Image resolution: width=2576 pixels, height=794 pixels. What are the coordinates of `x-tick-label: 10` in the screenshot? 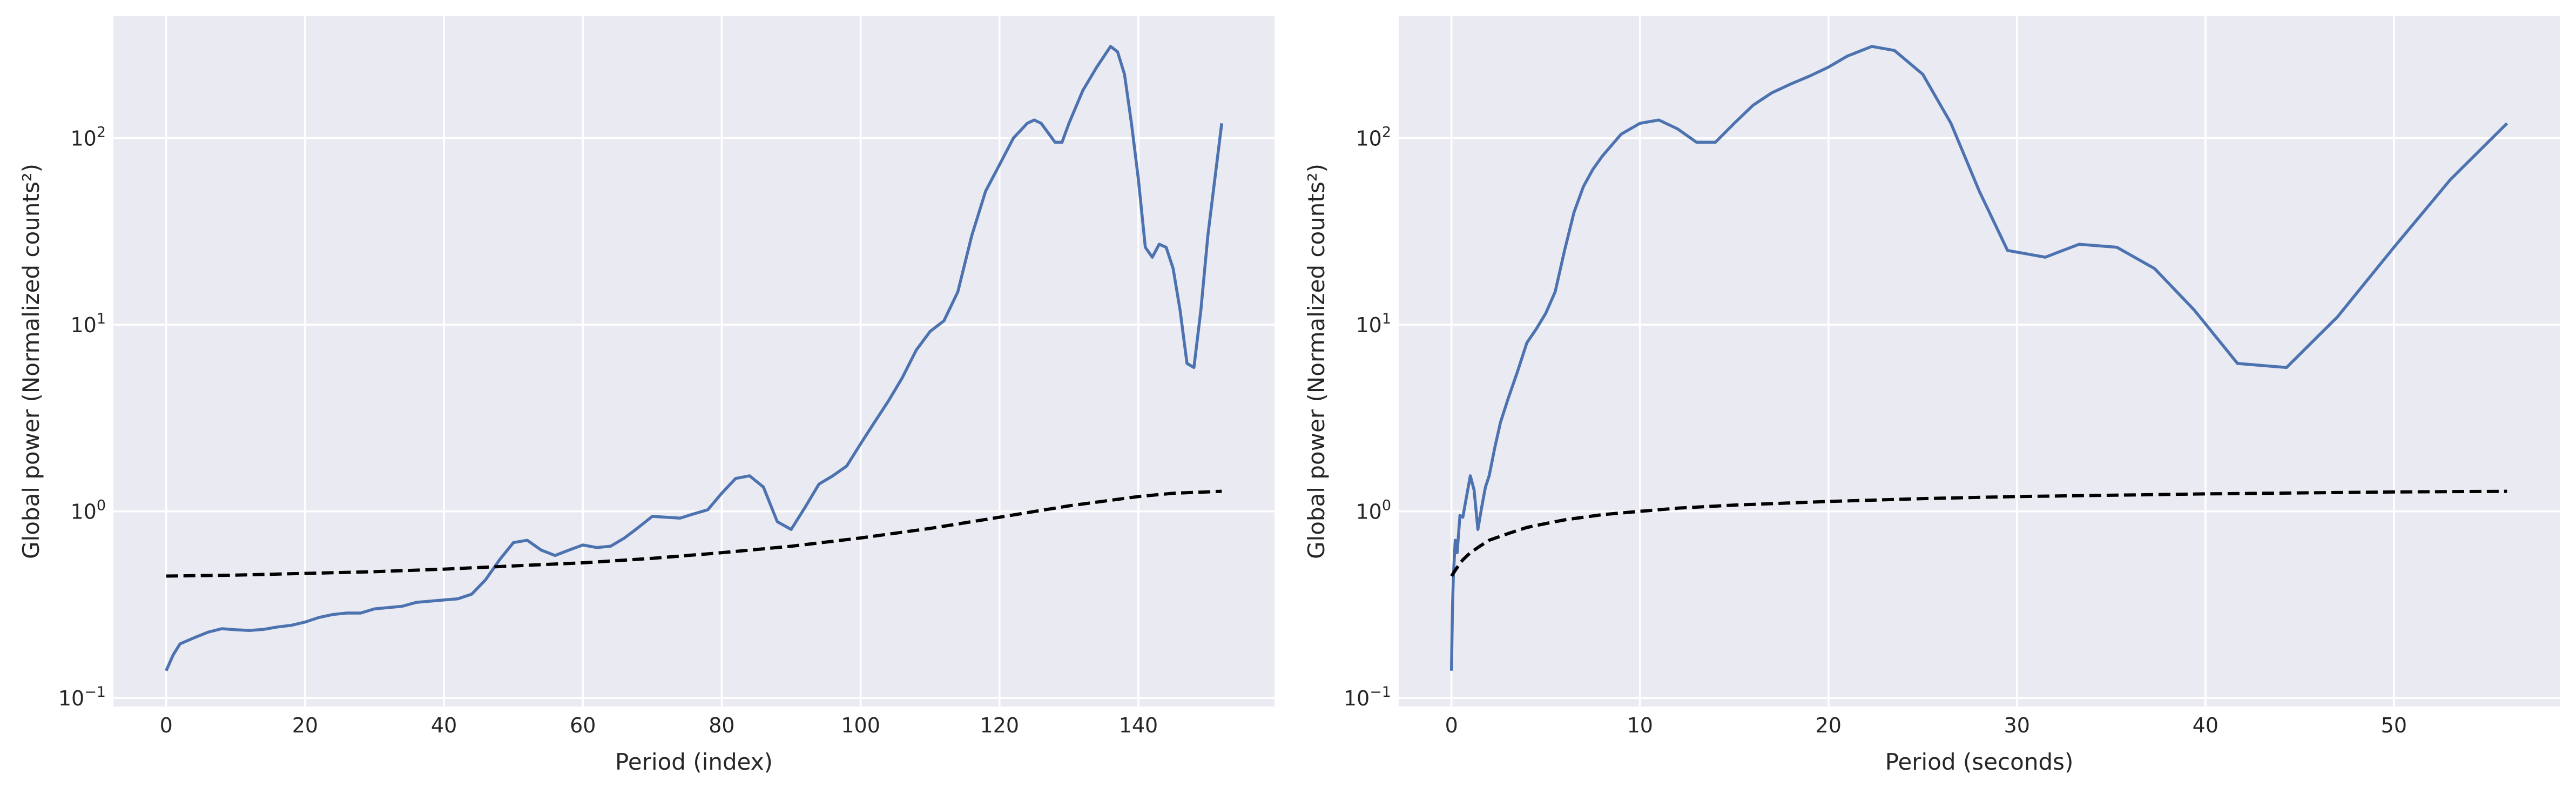 It's located at (1640, 725).